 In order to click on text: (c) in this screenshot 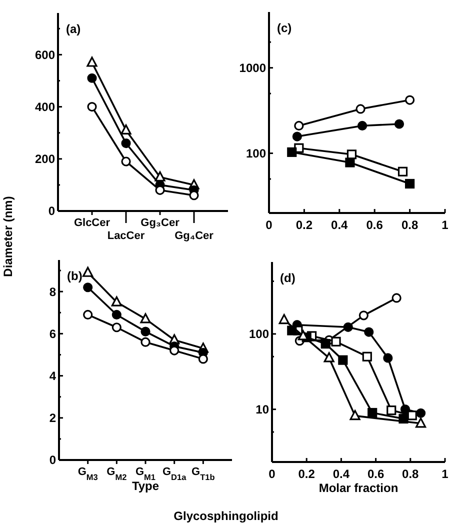, I will do `click(284, 28)`.